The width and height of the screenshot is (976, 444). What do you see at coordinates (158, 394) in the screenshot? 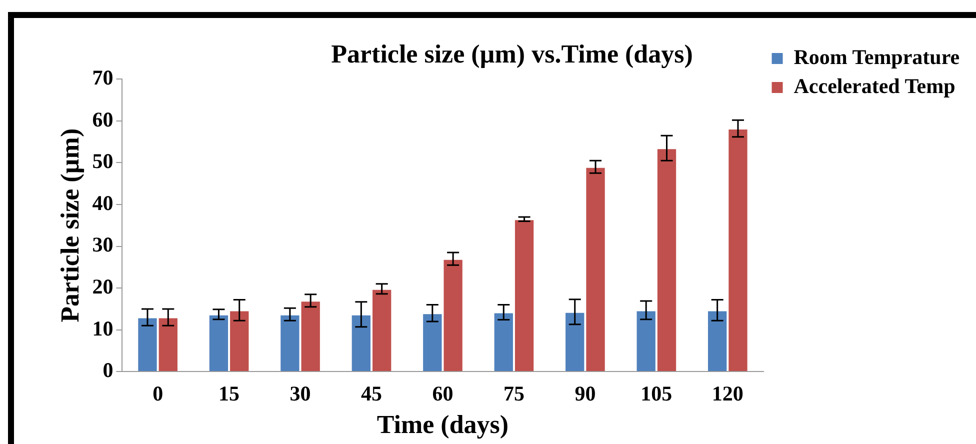
I see `x-tick-label: 0` at bounding box center [158, 394].